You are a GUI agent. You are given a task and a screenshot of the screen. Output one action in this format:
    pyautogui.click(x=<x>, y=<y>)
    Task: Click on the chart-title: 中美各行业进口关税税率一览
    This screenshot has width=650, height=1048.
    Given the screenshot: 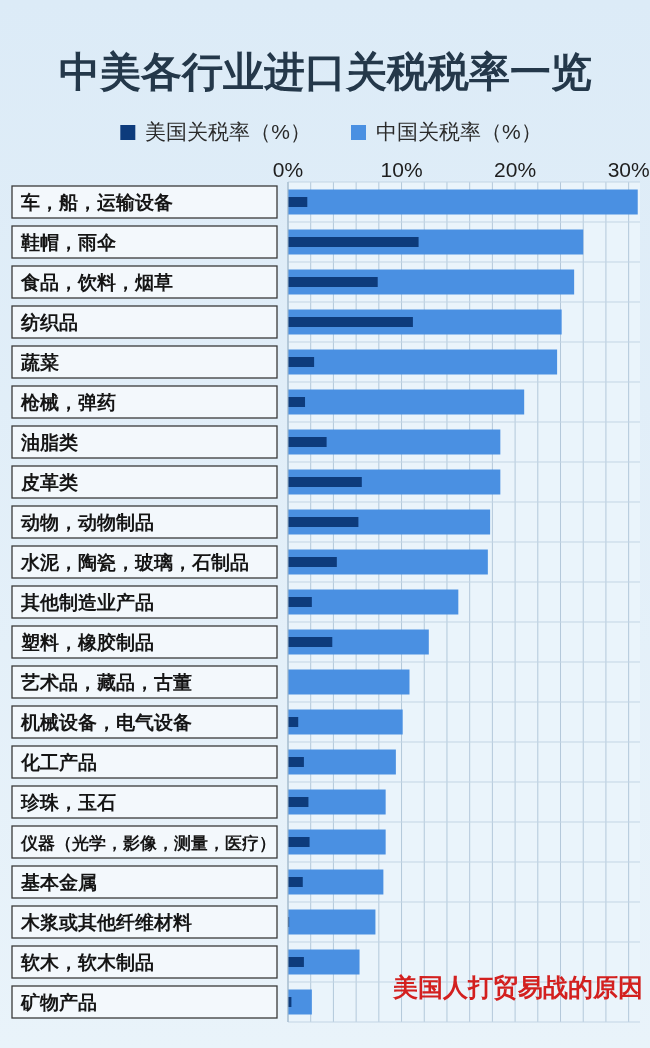 What is the action you would take?
    pyautogui.click(x=325, y=72)
    